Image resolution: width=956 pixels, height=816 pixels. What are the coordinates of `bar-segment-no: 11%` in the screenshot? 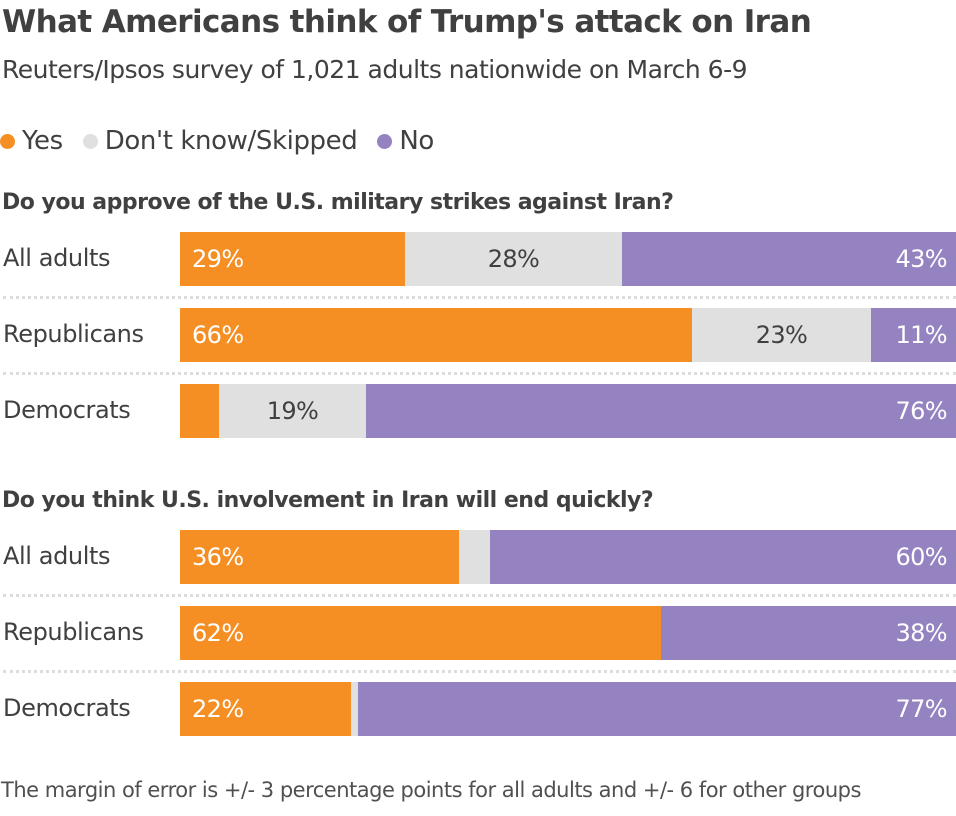 It's located at (913, 335).